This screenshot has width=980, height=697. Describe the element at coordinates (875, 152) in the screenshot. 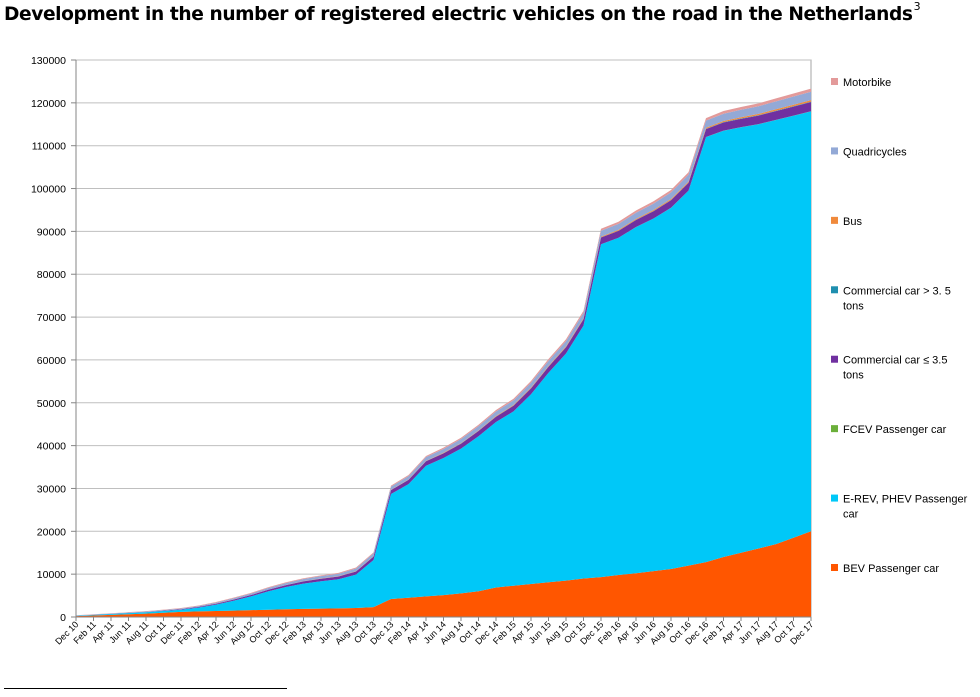

I see `legend-label-quadricycles: Quadricycles` at that location.